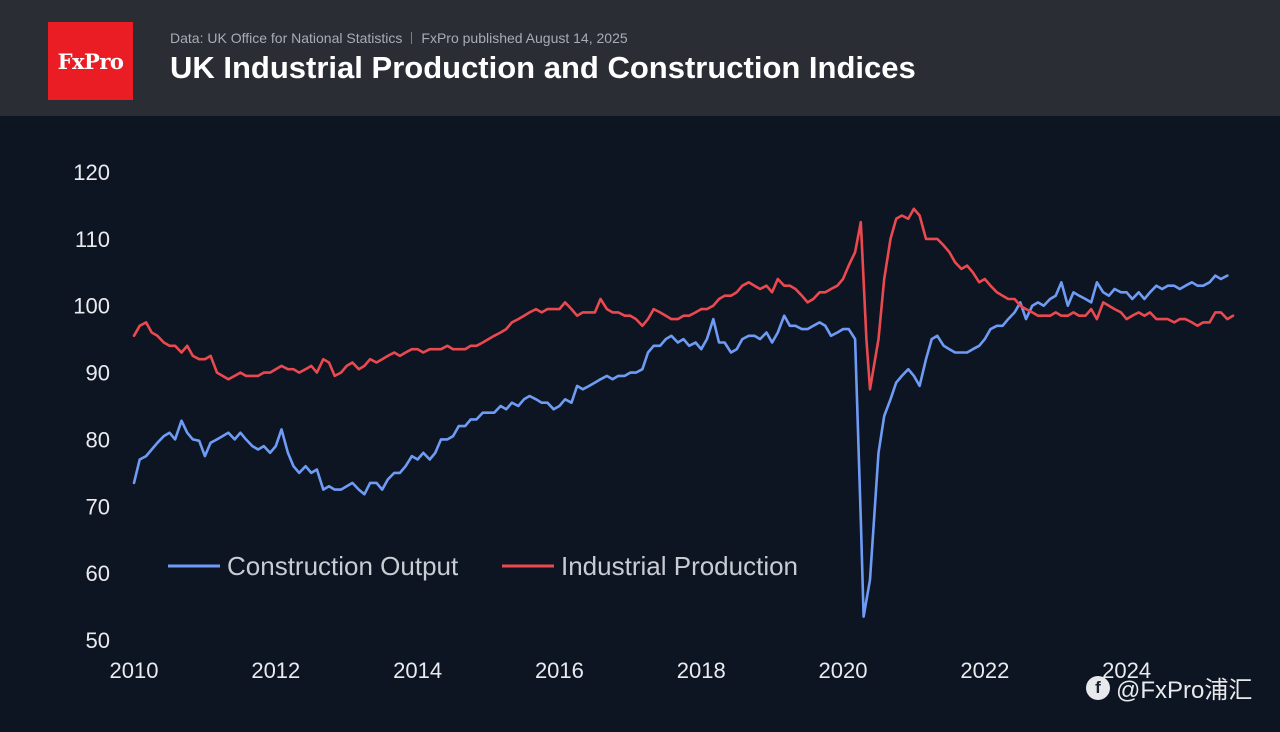  What do you see at coordinates (91, 306) in the screenshot?
I see `y-tick-label: 100` at bounding box center [91, 306].